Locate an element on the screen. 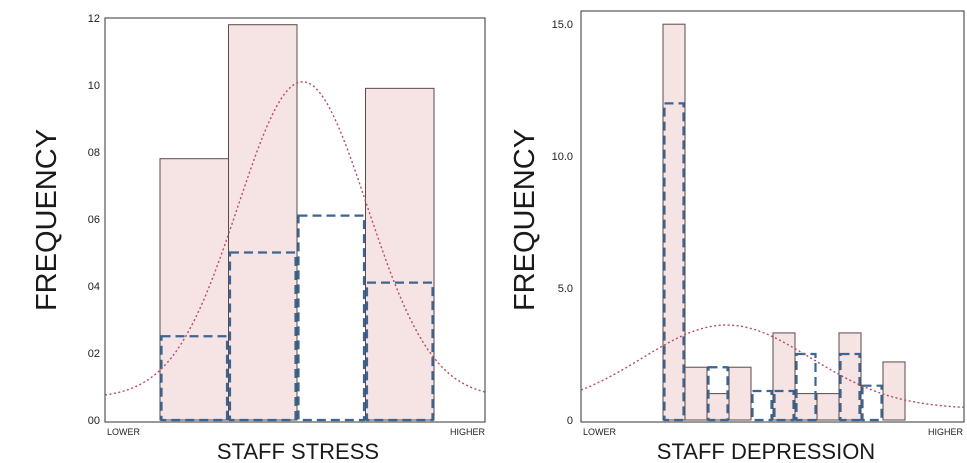 The image size is (967, 463). distribution-curve is located at coordinates (772, 366).